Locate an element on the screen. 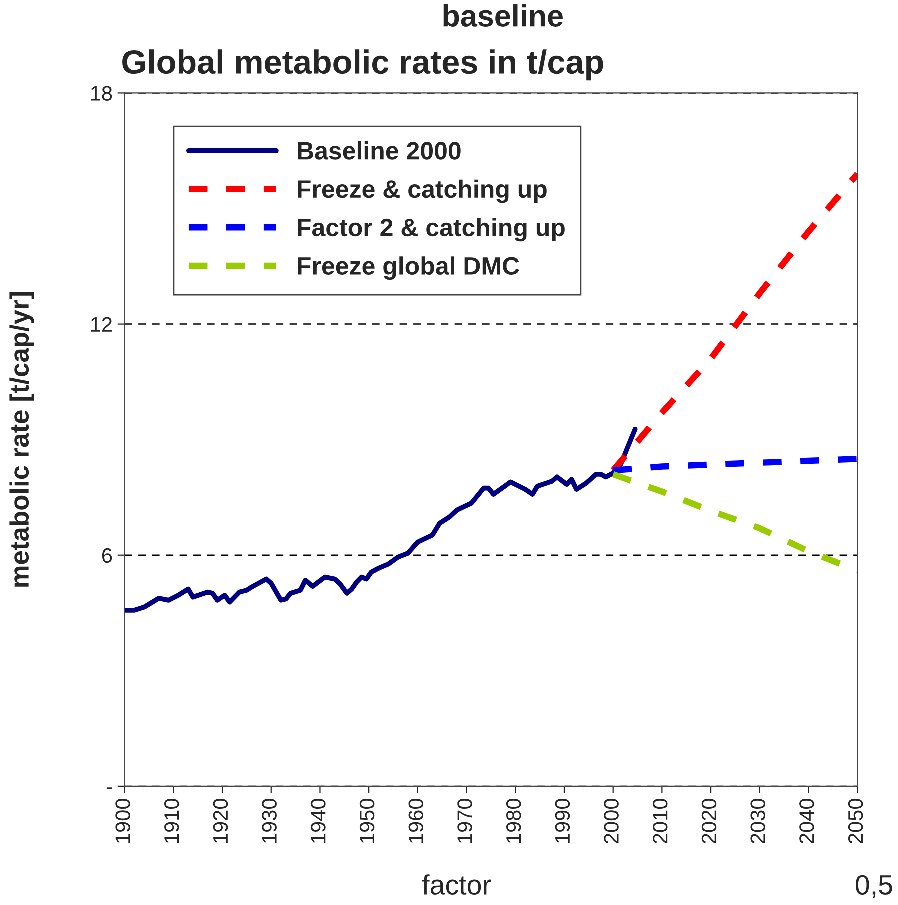  x-tick-label: 1960 is located at coordinates (416, 821).